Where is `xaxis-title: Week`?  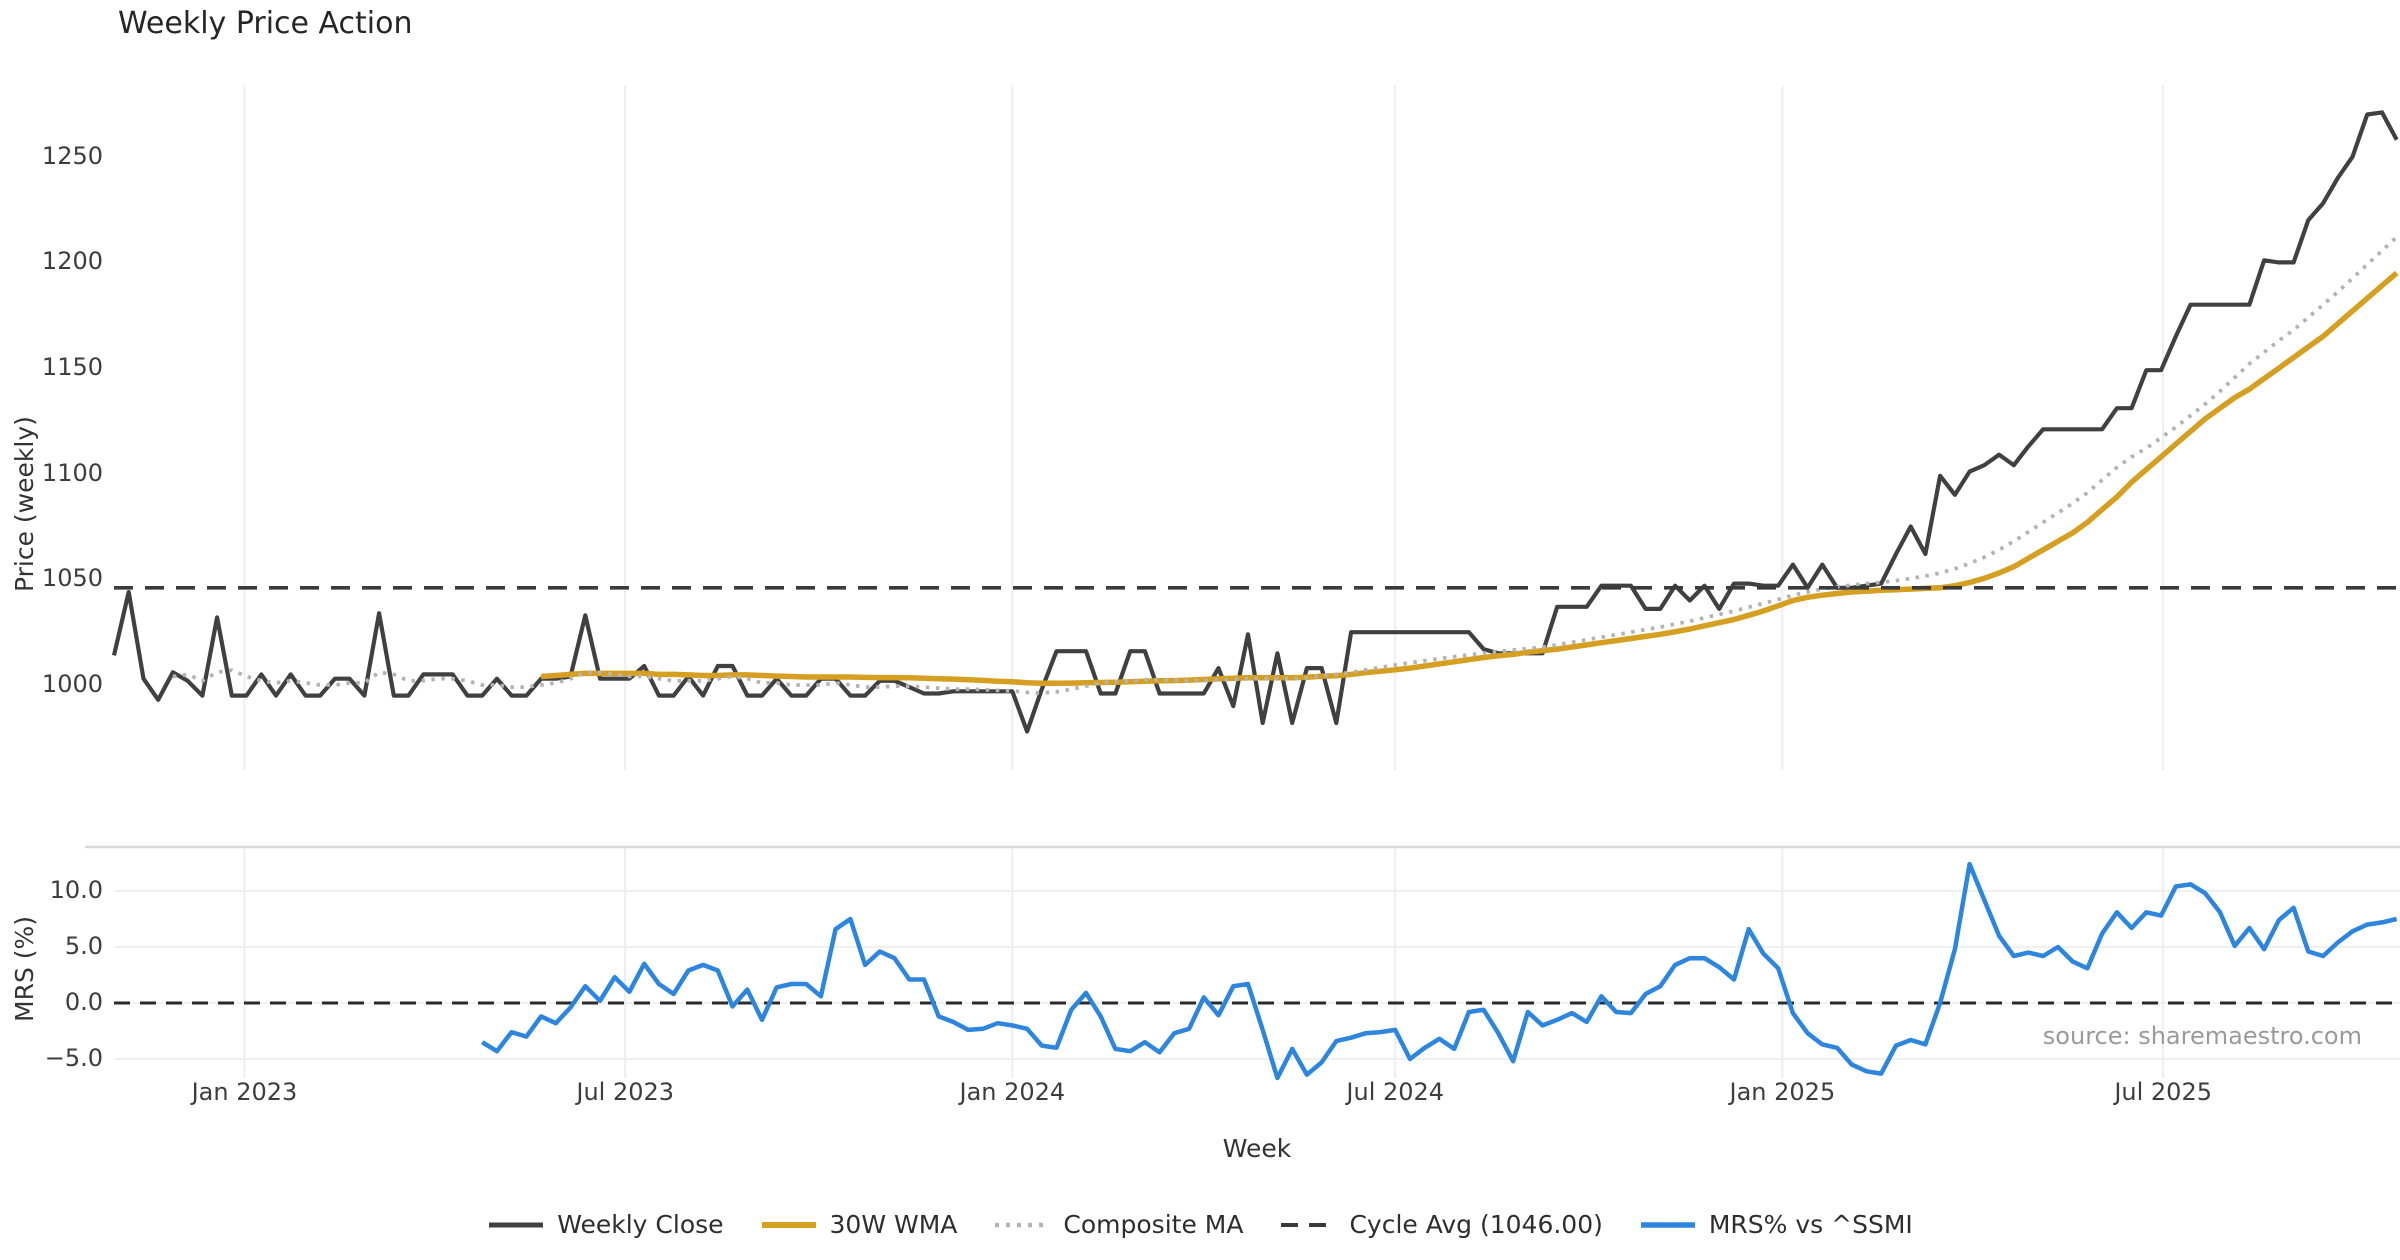
xaxis-title: Week is located at coordinates (1257, 1148).